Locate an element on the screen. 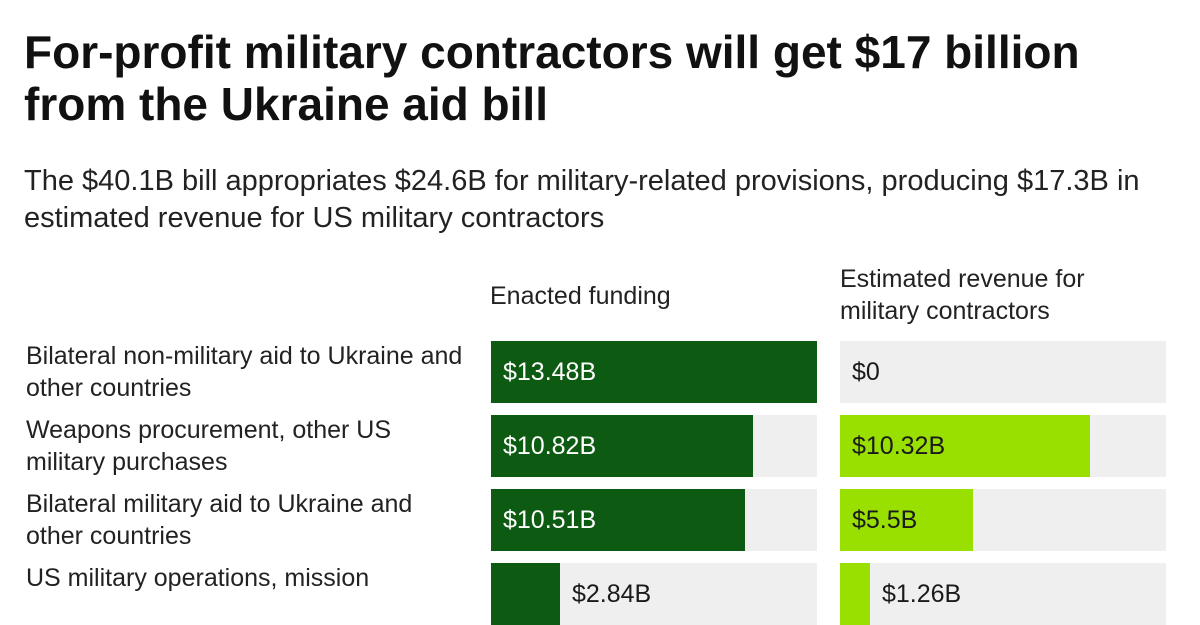 Image resolution: width=1200 pixels, height=625 pixels. data-label: $10.32B is located at coordinates (899, 446).